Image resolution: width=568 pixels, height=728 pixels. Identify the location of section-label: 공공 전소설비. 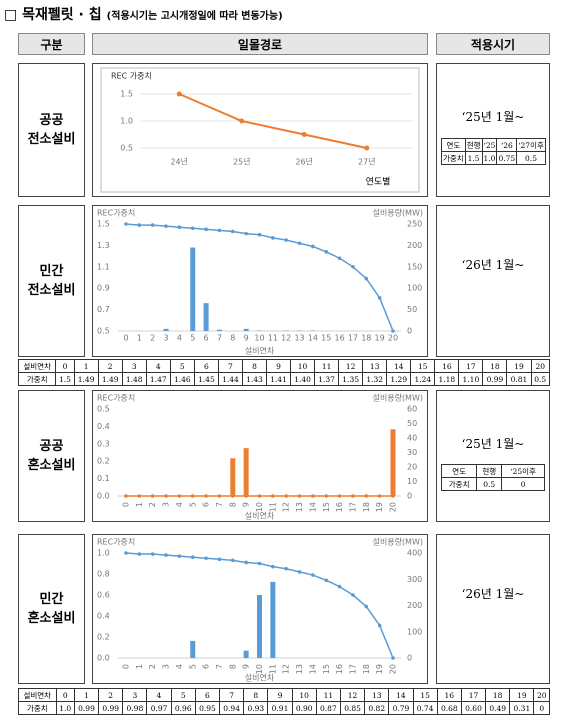
(51, 130).